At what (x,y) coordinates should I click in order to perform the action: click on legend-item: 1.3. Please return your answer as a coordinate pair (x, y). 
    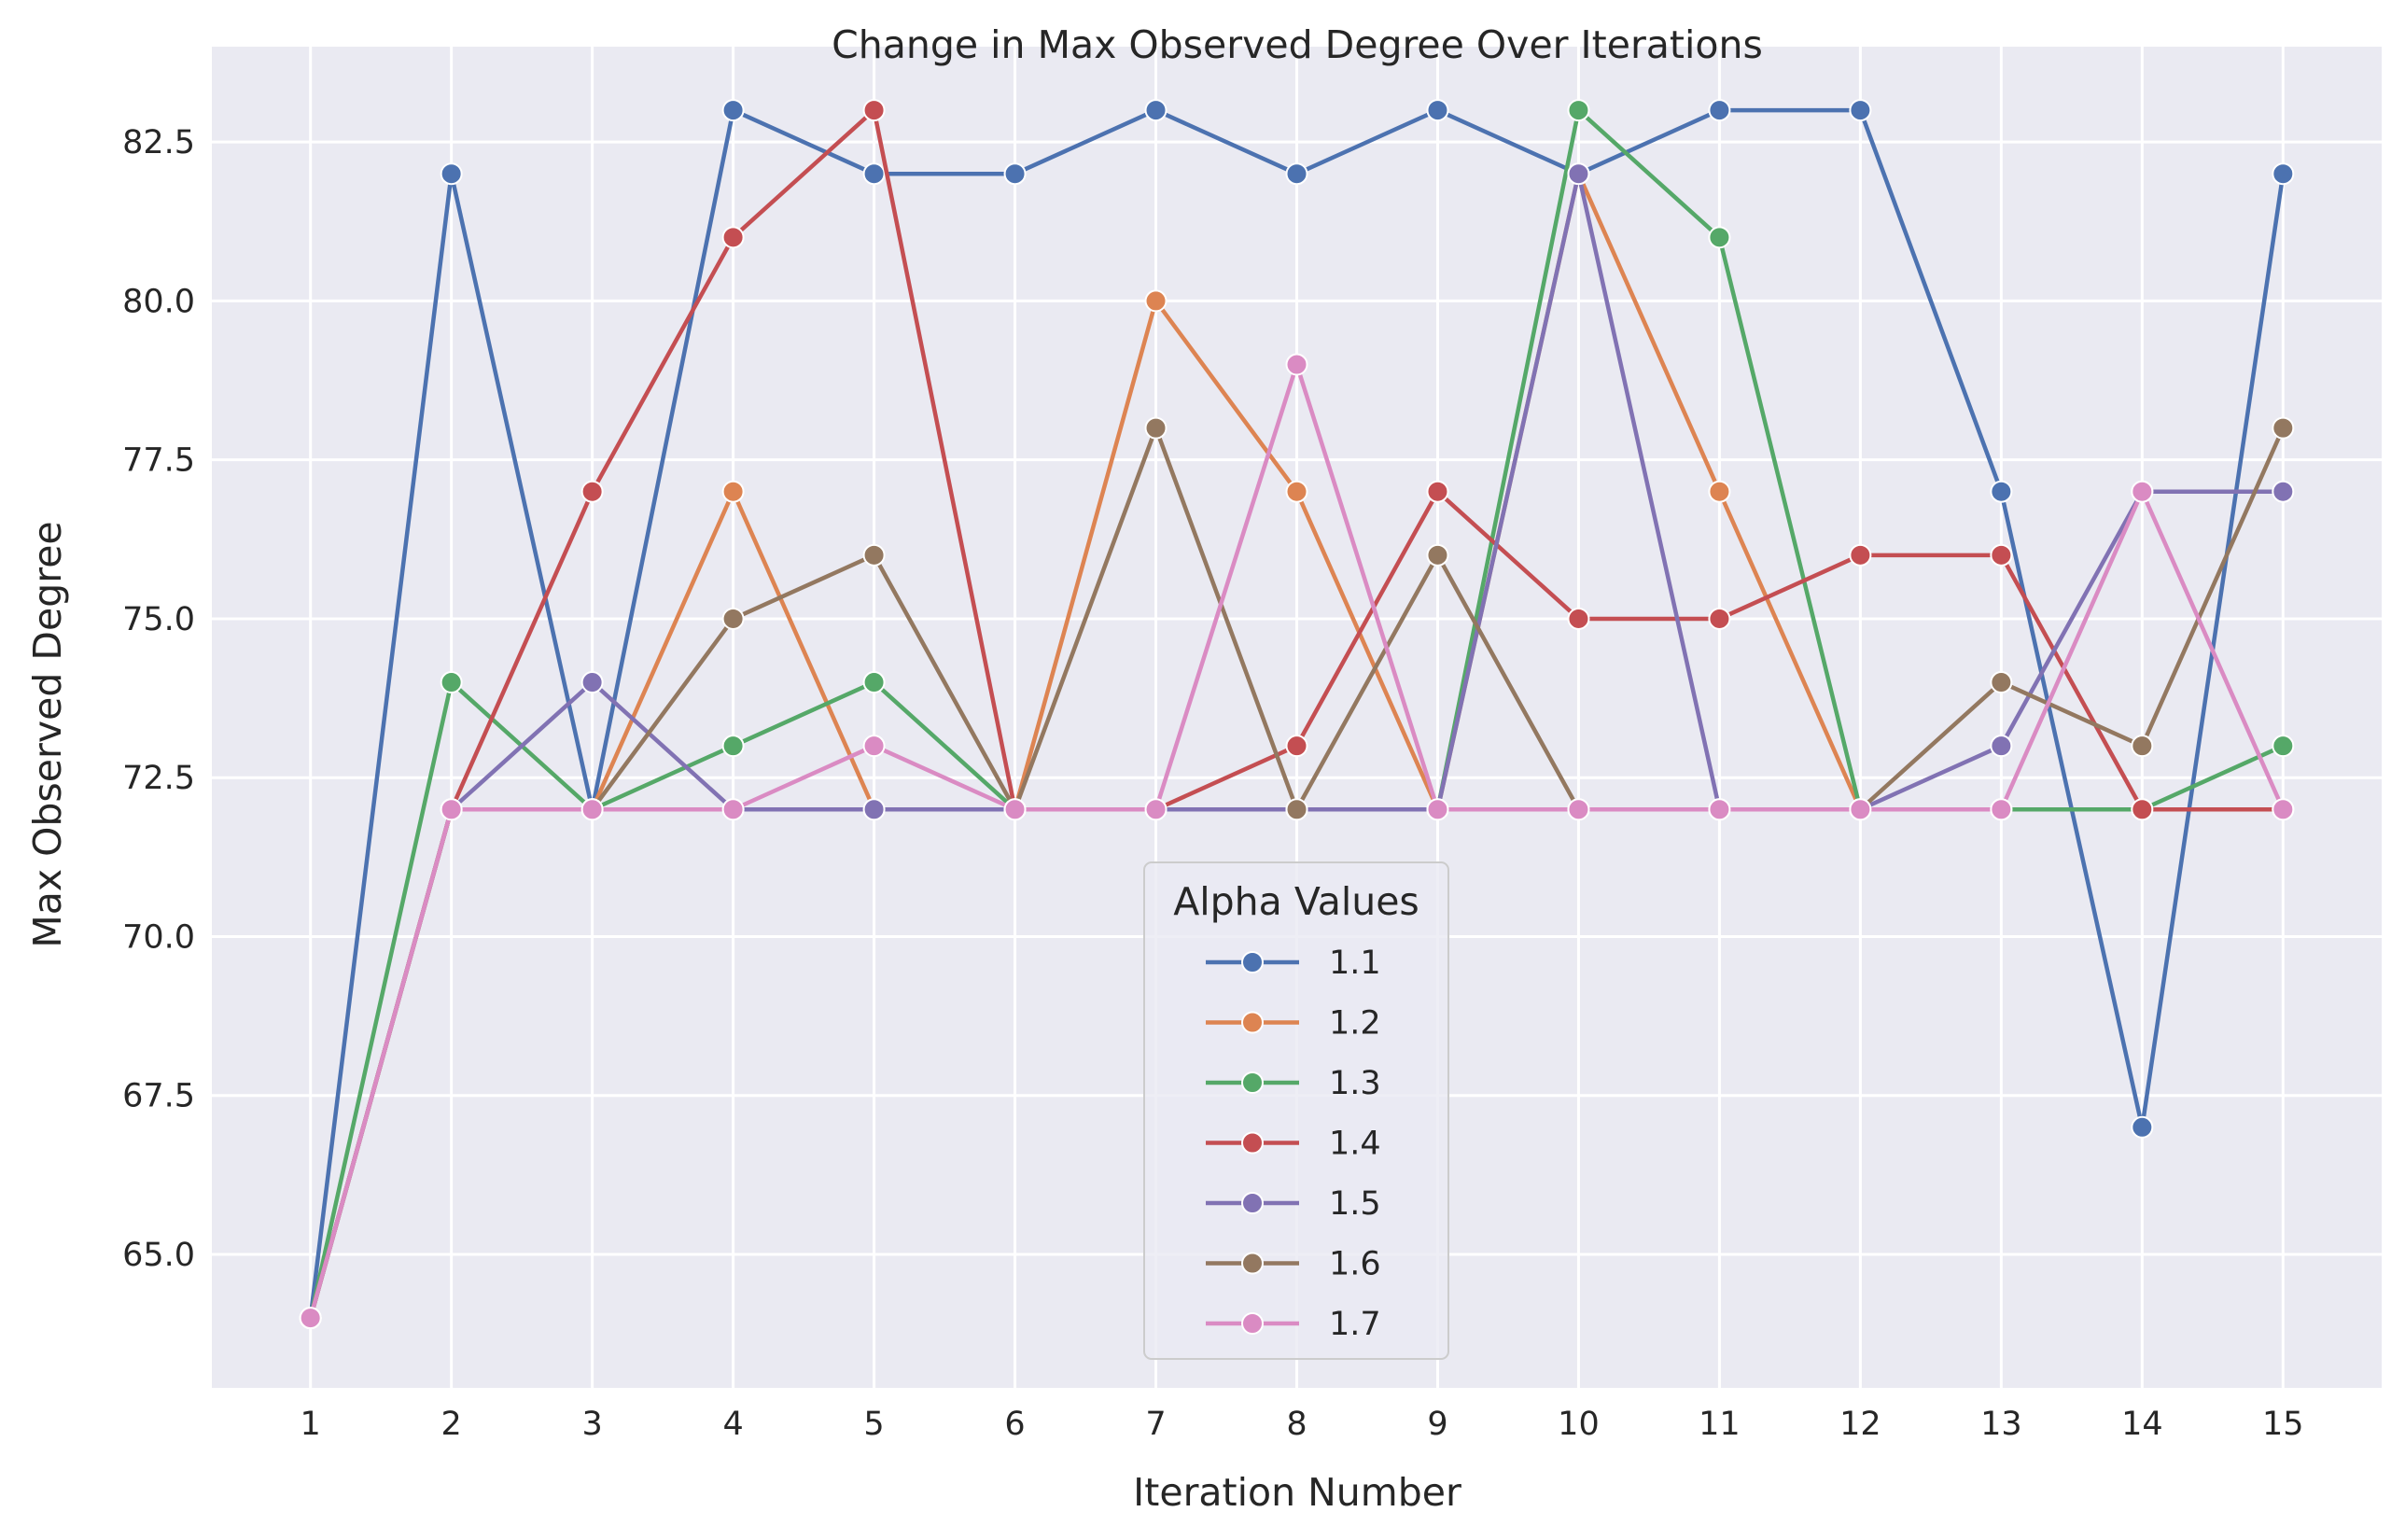
    Looking at the image, I should click on (1293, 1083).